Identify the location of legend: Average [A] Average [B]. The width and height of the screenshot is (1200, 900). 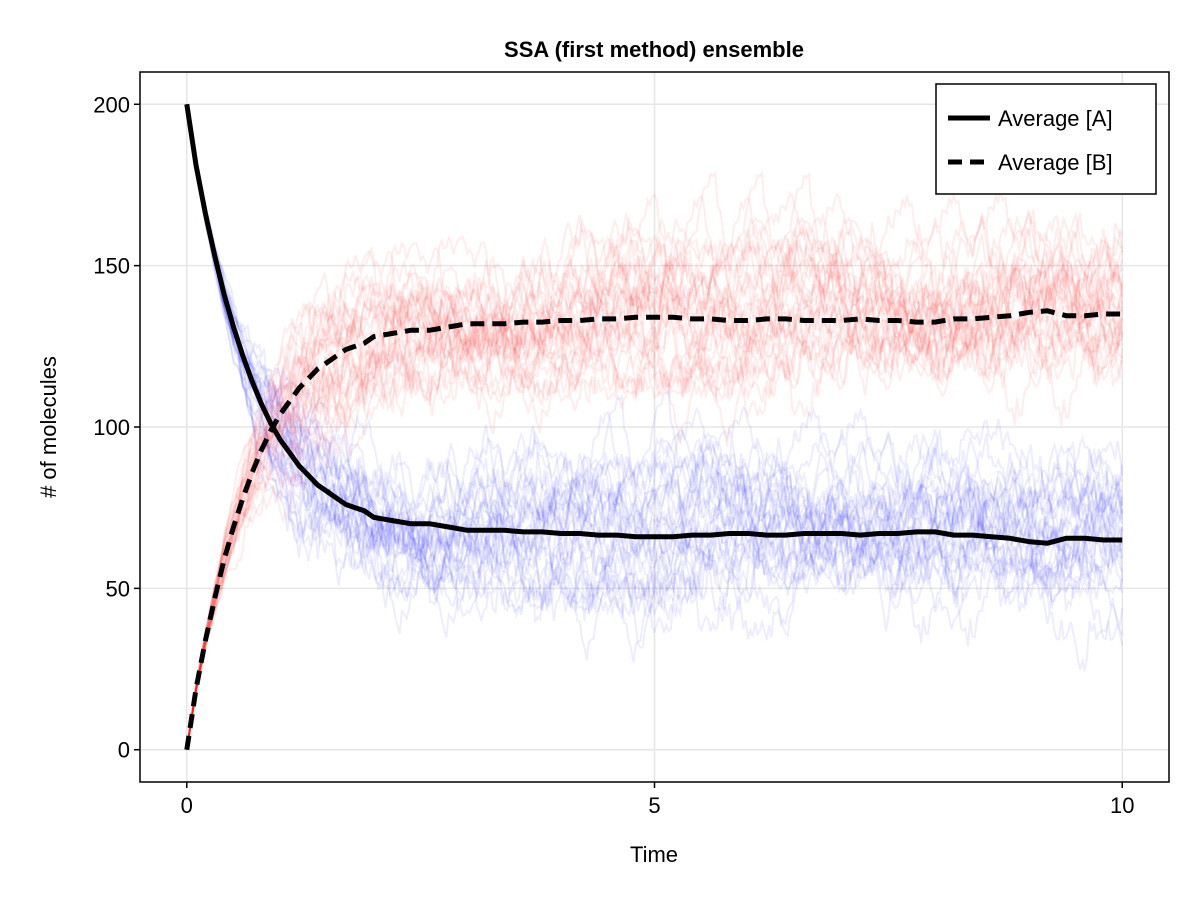
(1046, 139).